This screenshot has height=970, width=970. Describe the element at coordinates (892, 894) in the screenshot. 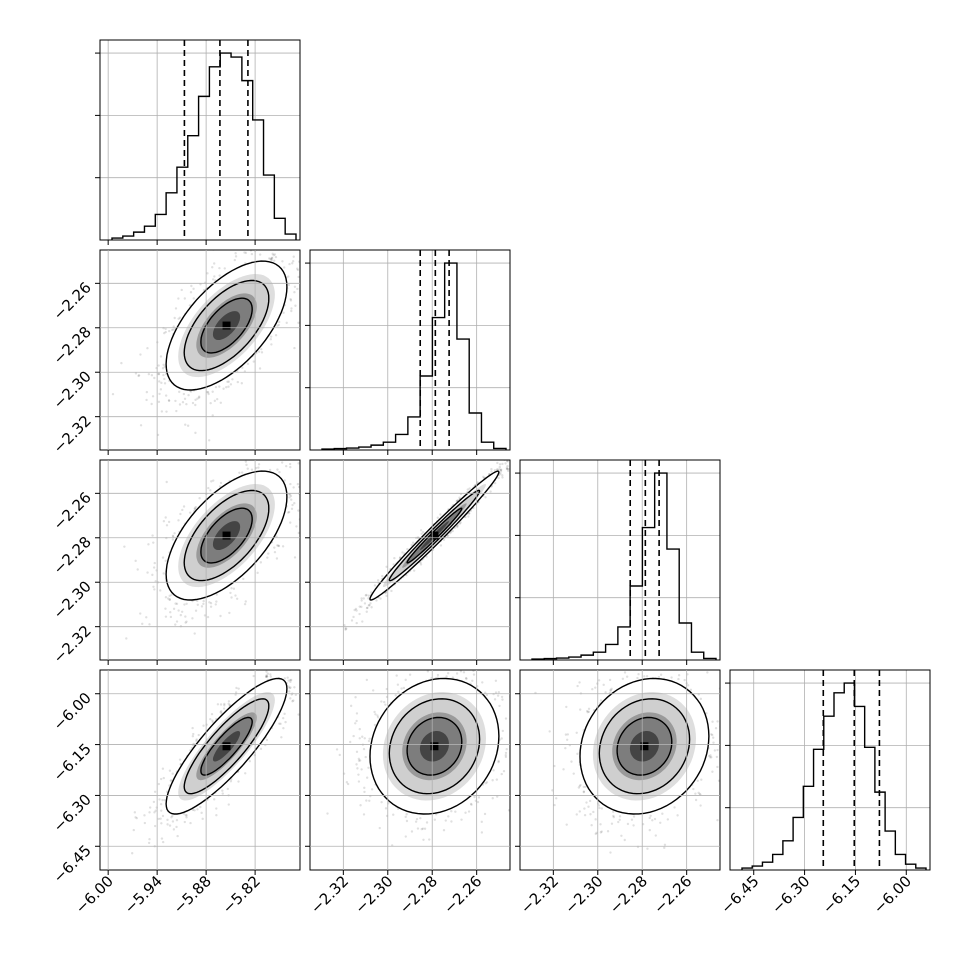

I see `x-tick-label: −6.00` at that location.